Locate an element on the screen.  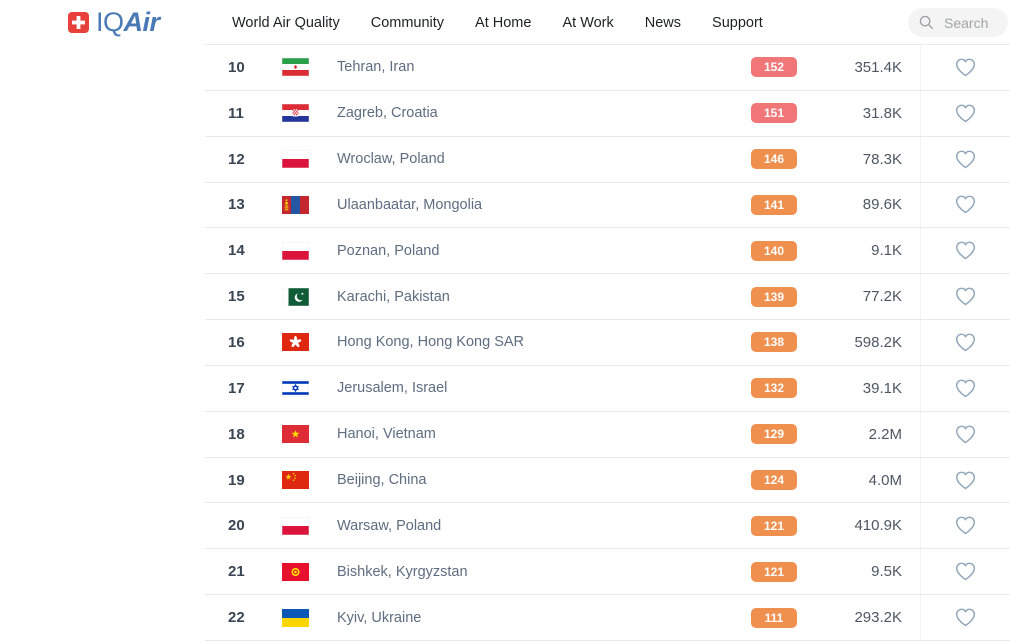
aqi-badge-cell: 132 is located at coordinates (777, 388).